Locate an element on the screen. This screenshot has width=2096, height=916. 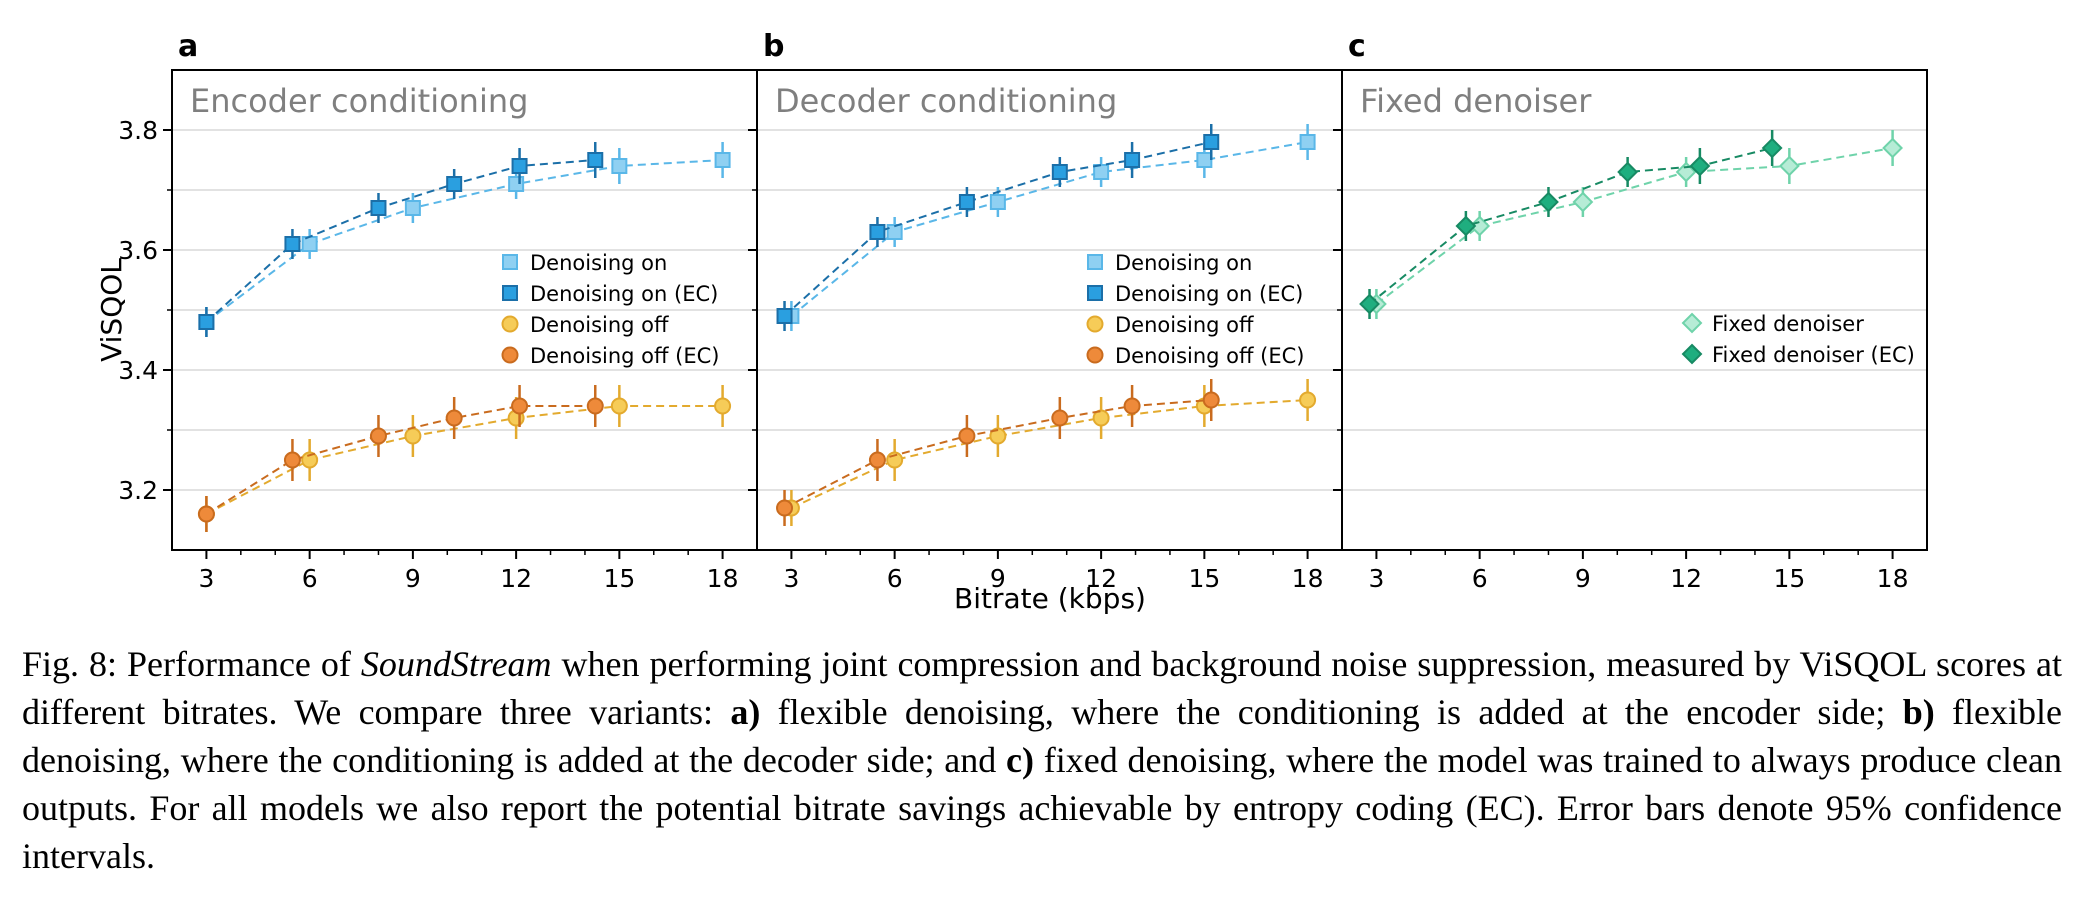
series-denoising-on is located at coordinates (464, 239).